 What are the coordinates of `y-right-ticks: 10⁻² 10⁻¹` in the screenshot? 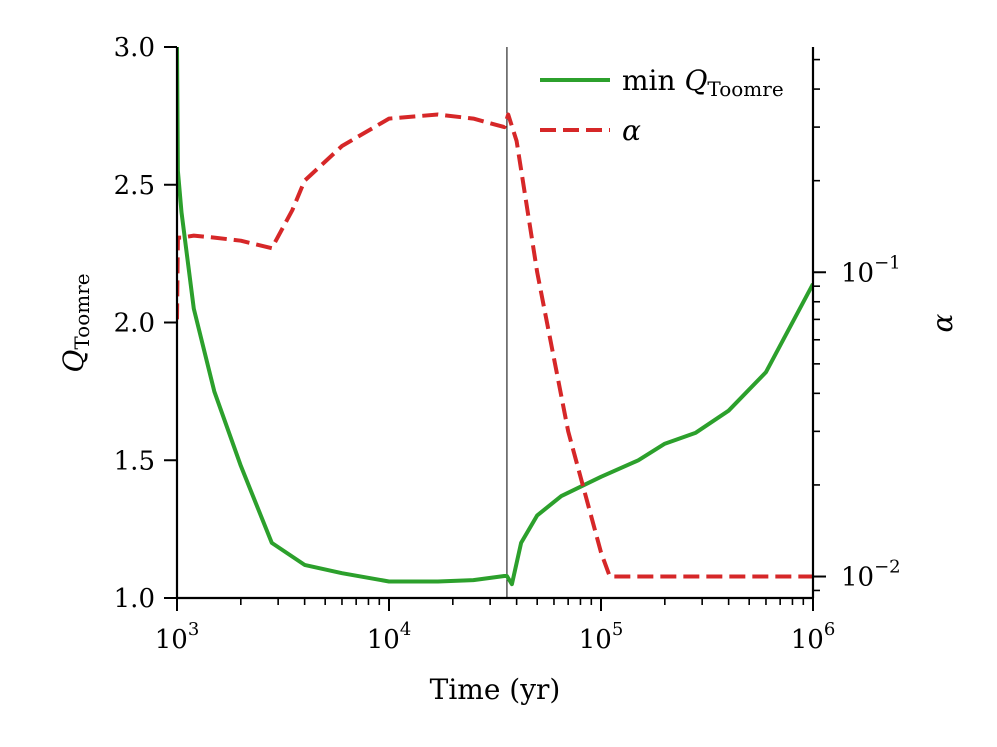 It's located at (857, 325).